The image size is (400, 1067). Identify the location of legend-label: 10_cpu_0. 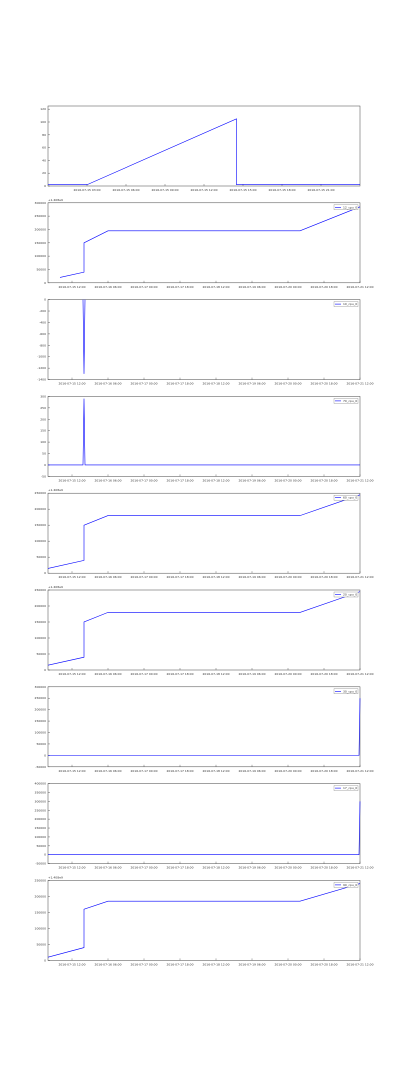
(350, 304).